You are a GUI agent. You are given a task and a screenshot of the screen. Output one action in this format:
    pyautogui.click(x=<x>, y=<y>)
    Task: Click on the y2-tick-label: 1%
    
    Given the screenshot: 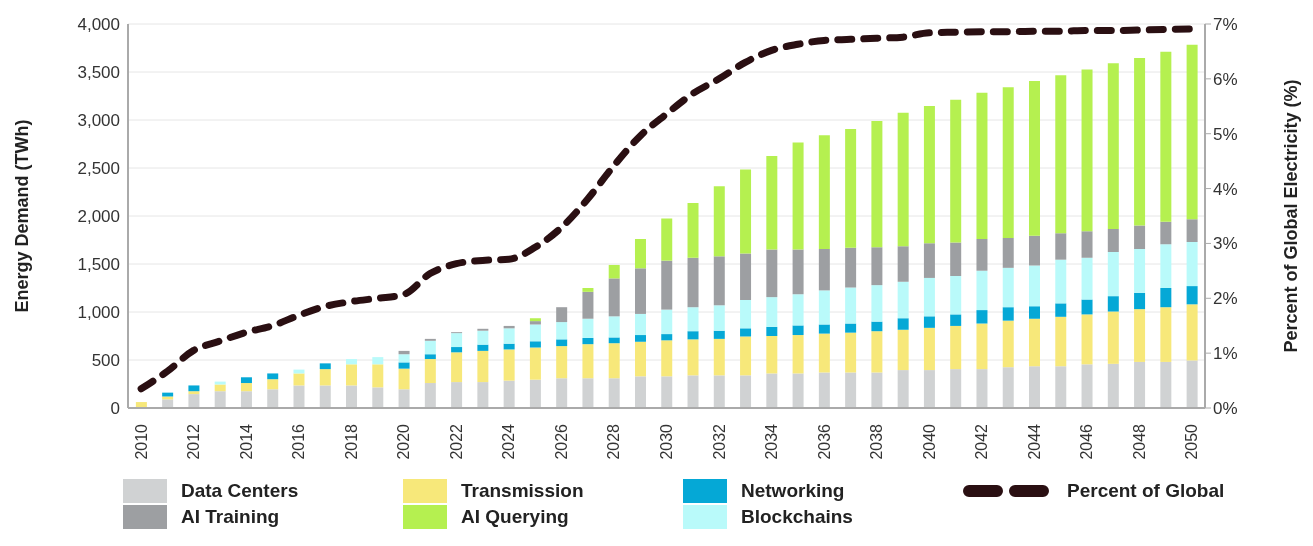 What is the action you would take?
    pyautogui.click(x=1225, y=354)
    